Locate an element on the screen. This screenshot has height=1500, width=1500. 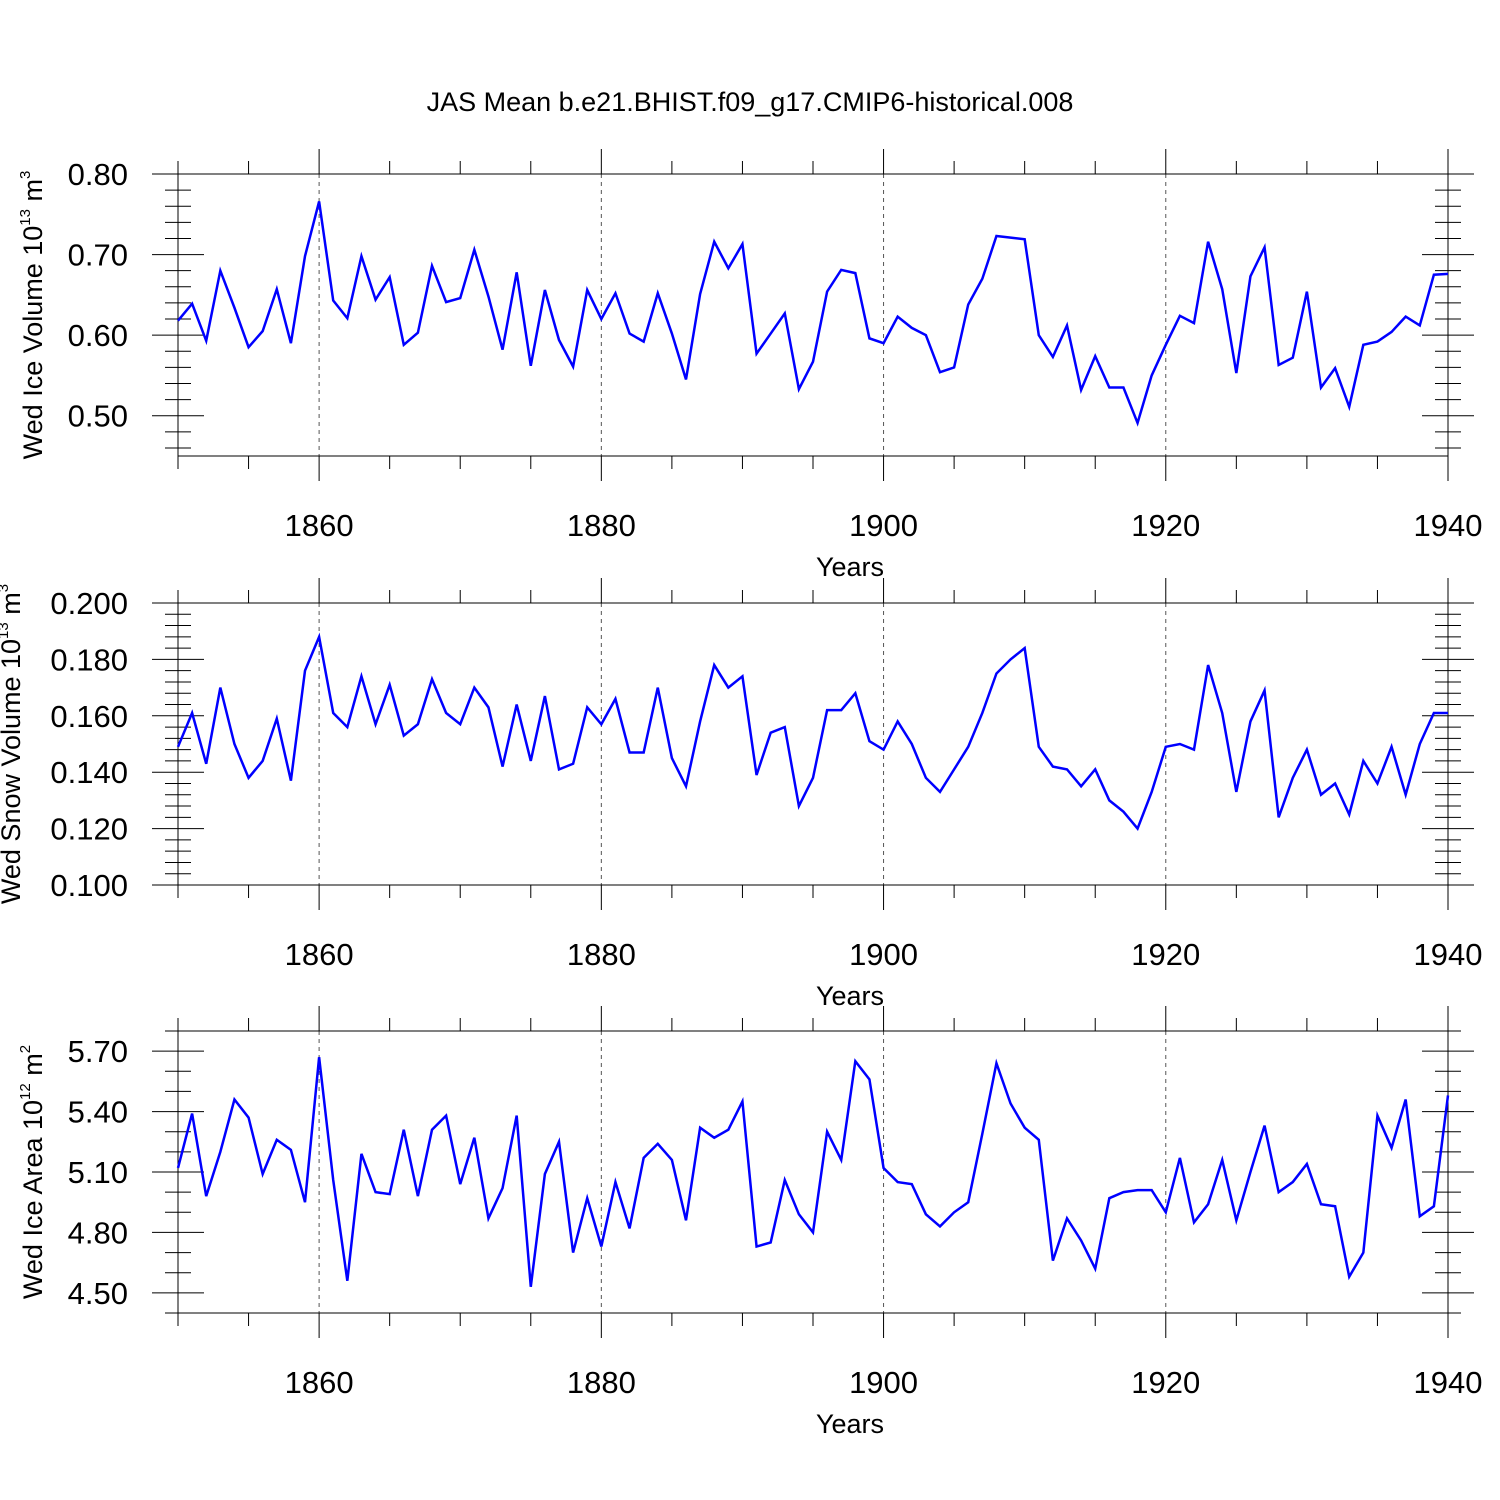
y-tick-label: 0.80 is located at coordinates (98, 174).